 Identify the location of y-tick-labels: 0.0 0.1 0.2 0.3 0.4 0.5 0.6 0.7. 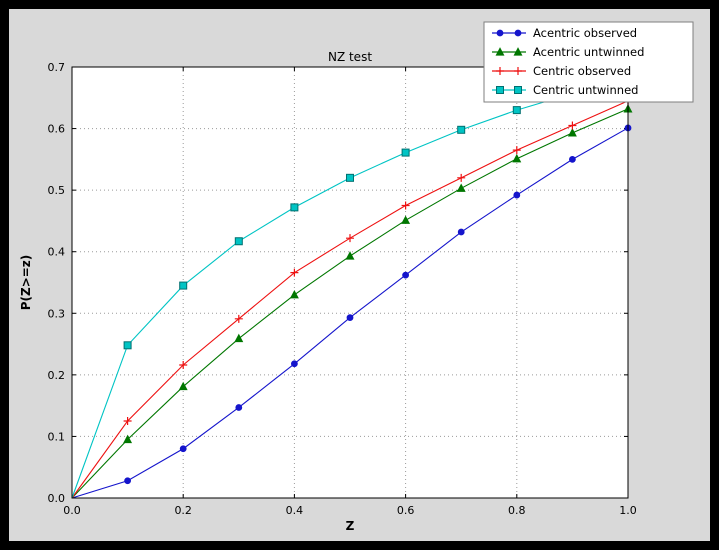
(57, 283).